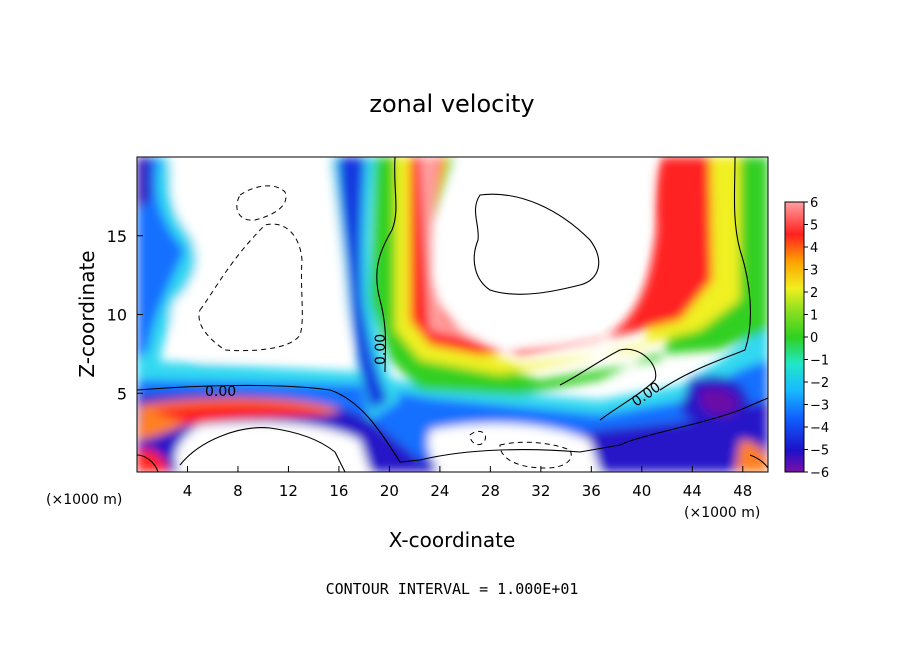 This screenshot has width=904, height=654. I want to click on x-tick-label: 4, so click(188, 491).